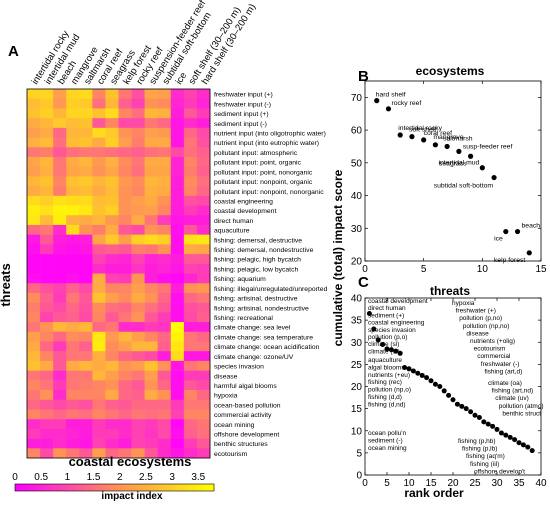  Describe the element at coordinates (494, 356) in the screenshot. I see `chart-c-label: commercial` at that location.